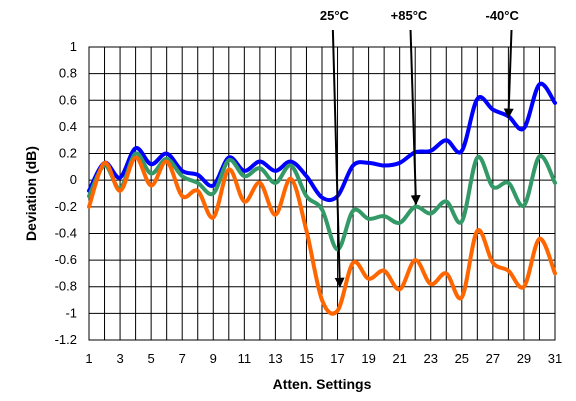 The height and width of the screenshot is (401, 576). I want to click on x-tick-label: 7, so click(182, 358).